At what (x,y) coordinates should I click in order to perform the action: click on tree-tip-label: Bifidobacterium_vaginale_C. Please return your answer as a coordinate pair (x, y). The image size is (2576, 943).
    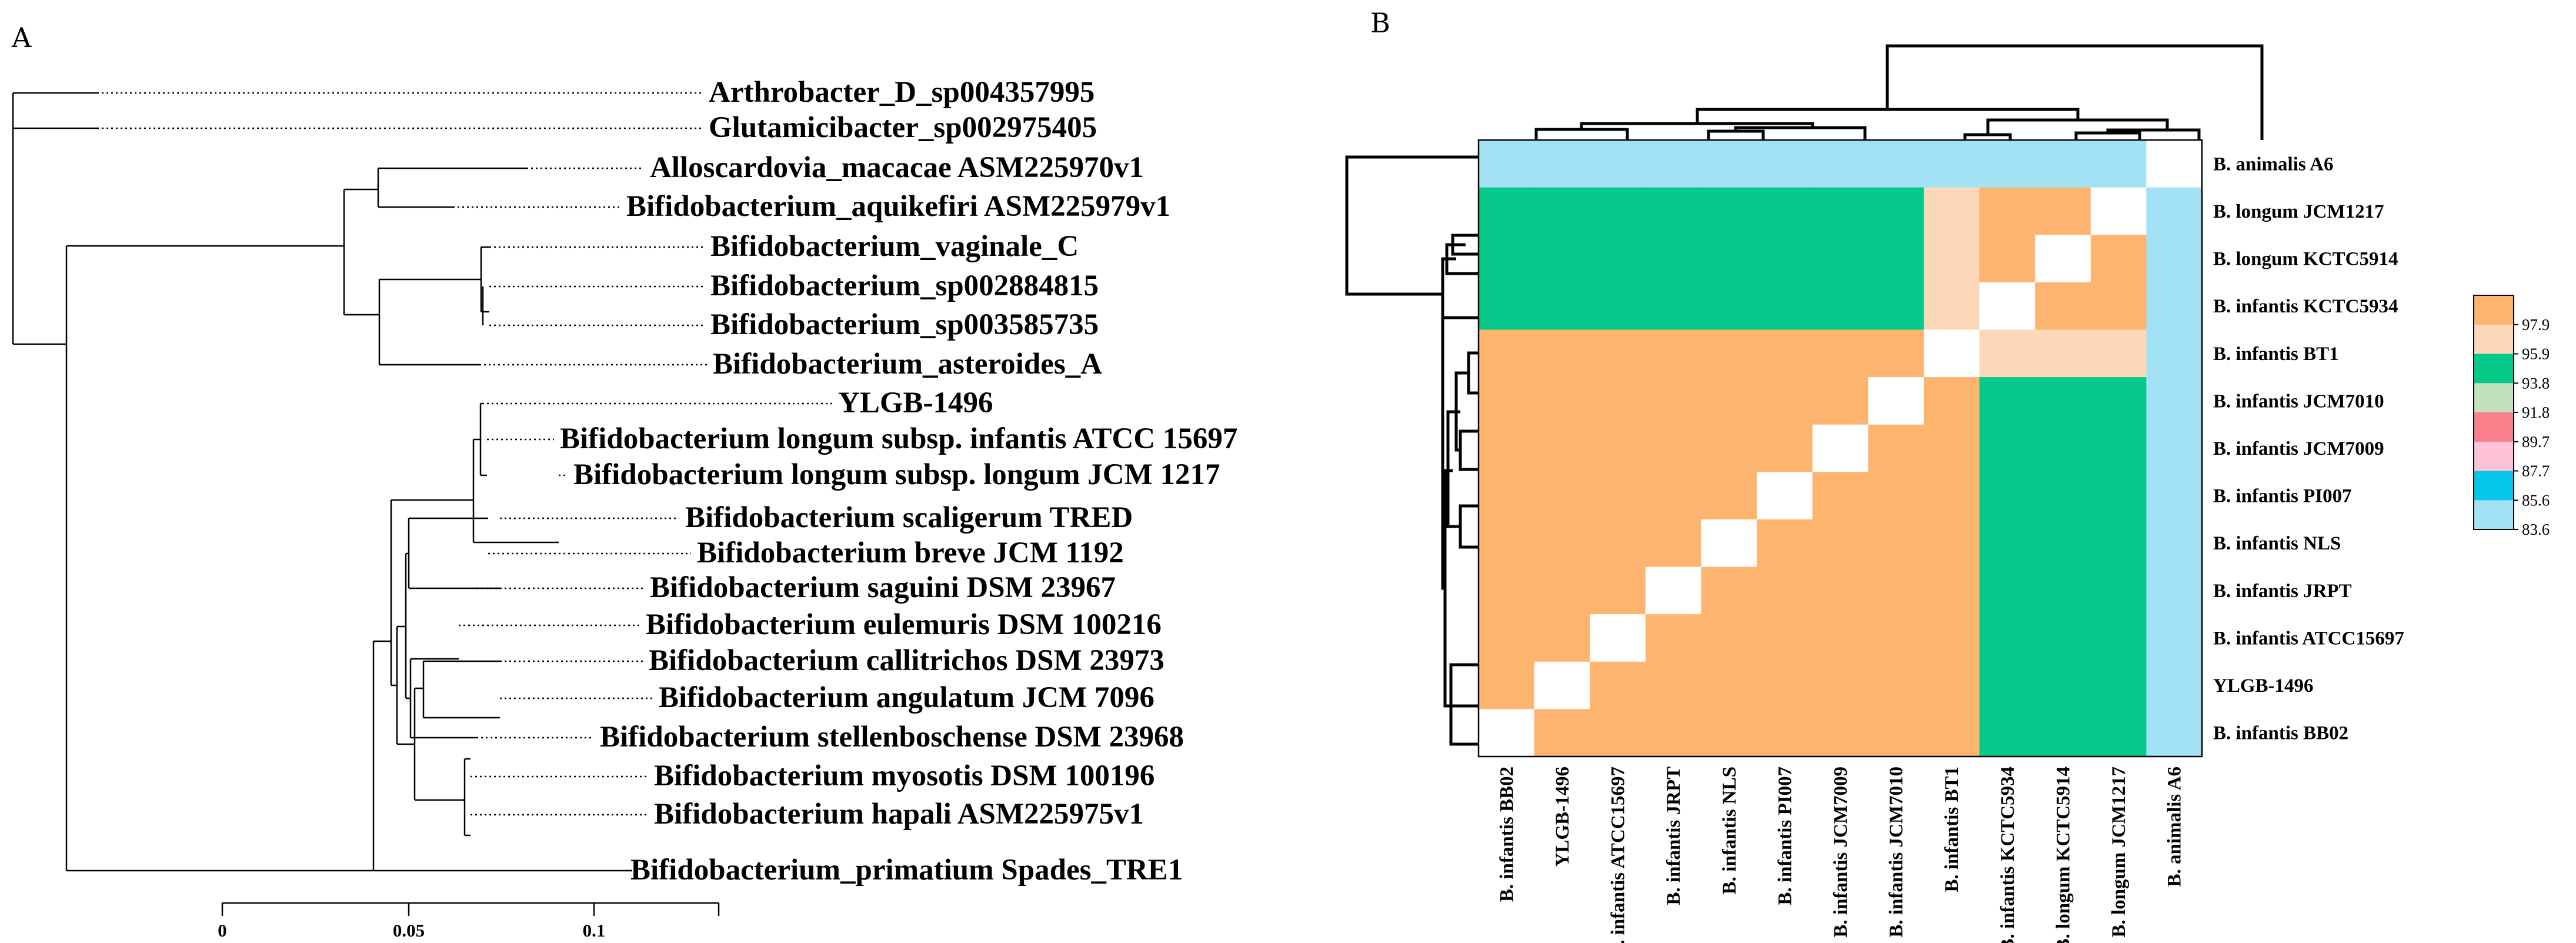
    Looking at the image, I should click on (894, 246).